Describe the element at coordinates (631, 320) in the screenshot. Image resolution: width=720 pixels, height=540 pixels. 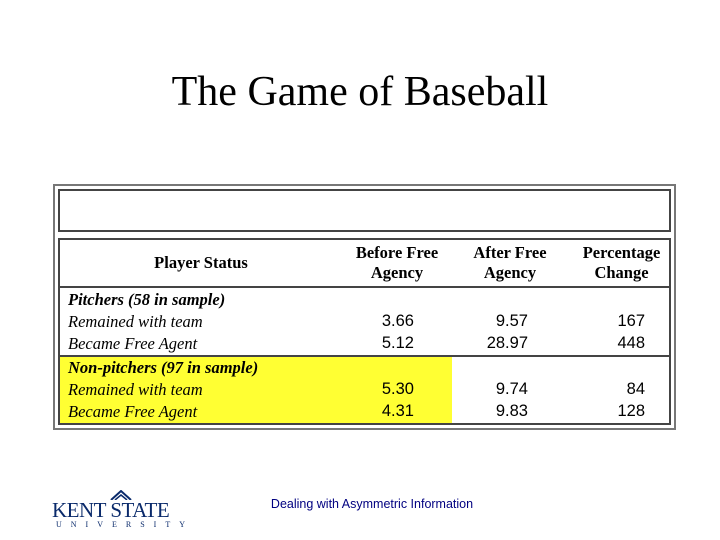
I see `cell-change: 167` at that location.